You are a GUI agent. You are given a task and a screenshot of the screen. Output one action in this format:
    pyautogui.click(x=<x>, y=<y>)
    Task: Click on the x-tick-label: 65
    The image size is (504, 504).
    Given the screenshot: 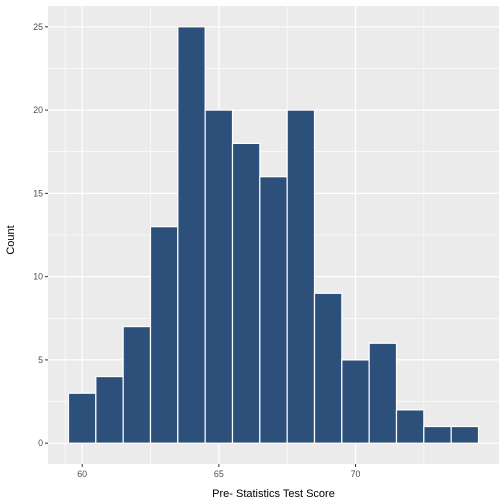 What is the action you would take?
    pyautogui.click(x=219, y=474)
    